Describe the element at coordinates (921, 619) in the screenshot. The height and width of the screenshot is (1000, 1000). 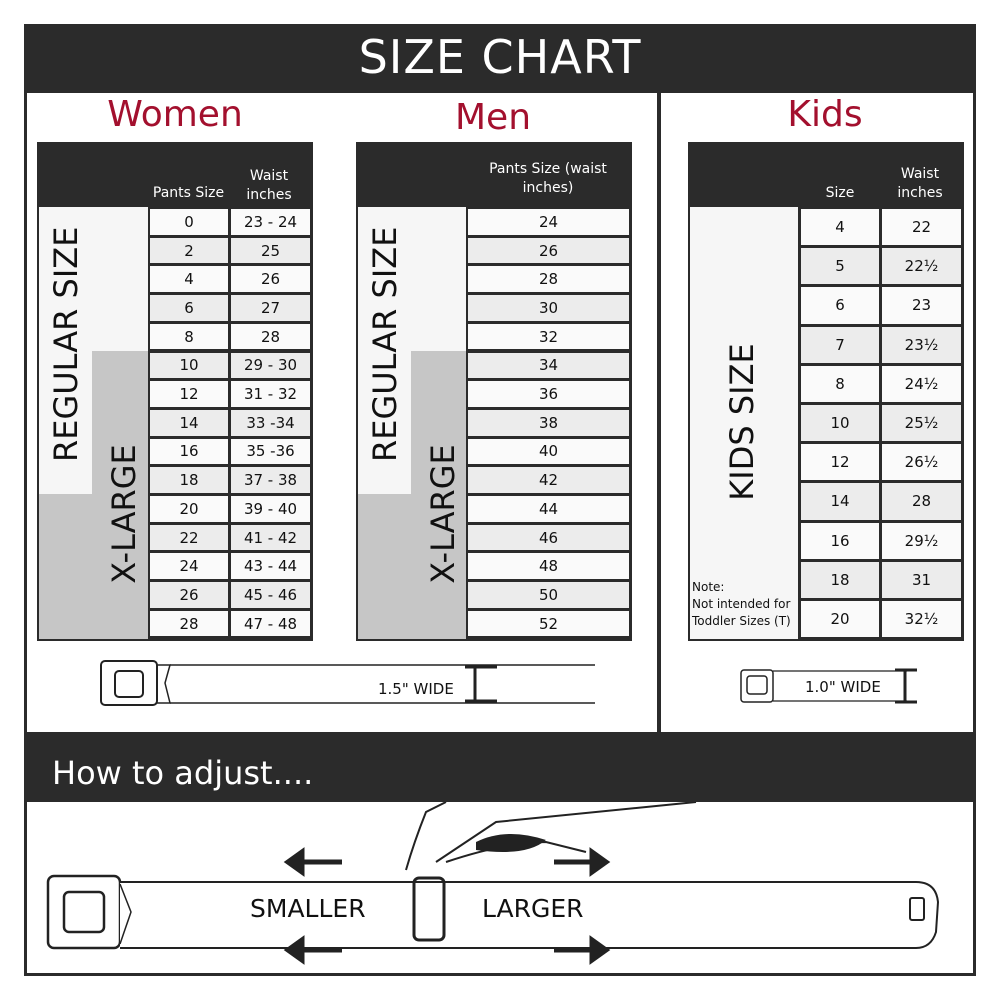
I see `kids-row-10-col-1: 32½` at that location.